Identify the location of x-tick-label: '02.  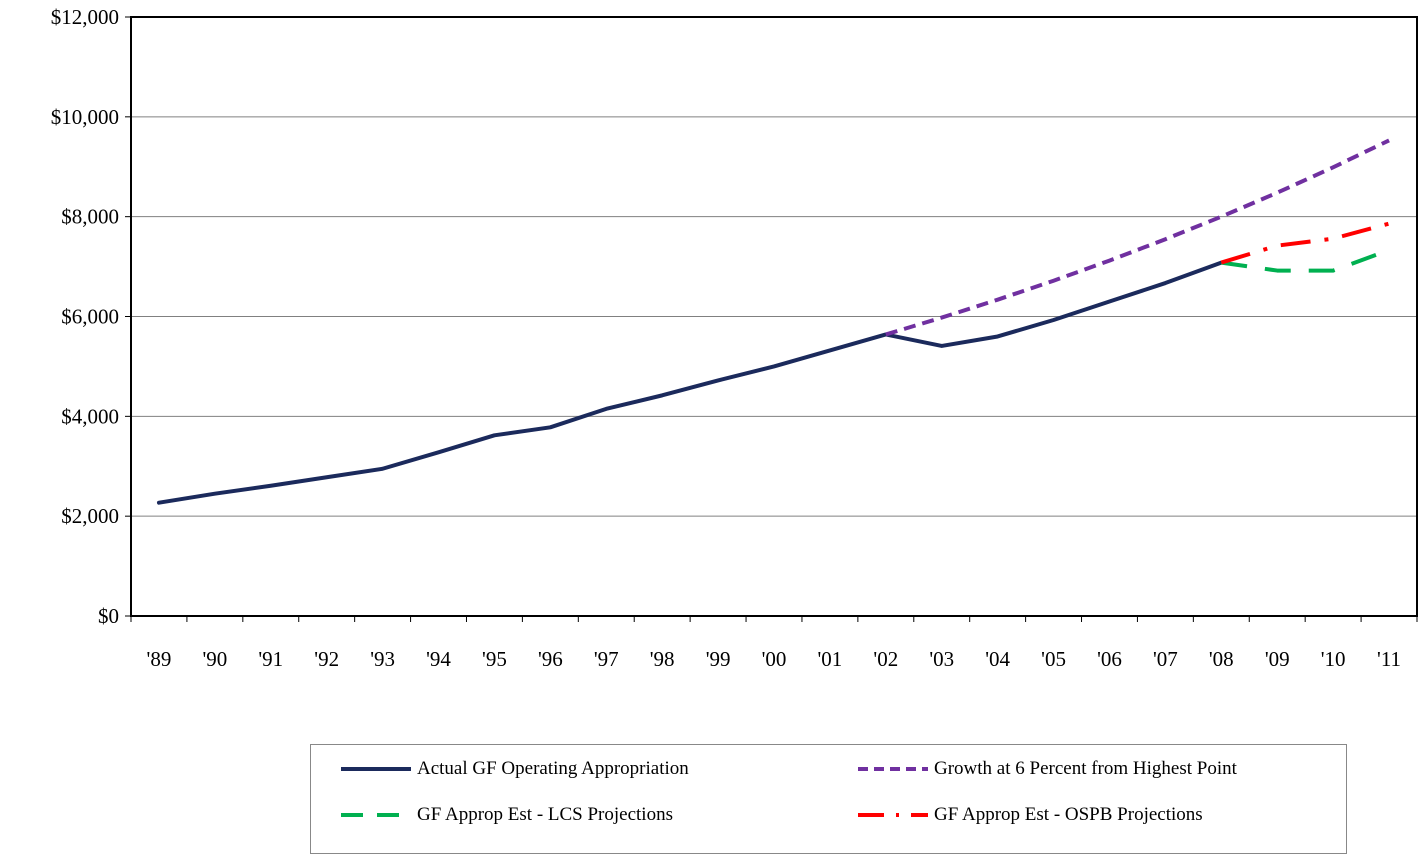
(885, 659).